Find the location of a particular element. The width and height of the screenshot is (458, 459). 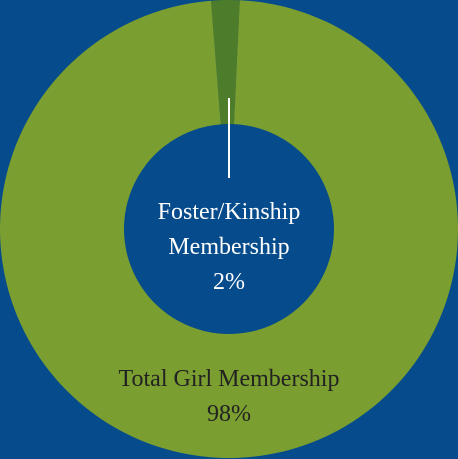

donut-slice is located at coordinates (225, 62).